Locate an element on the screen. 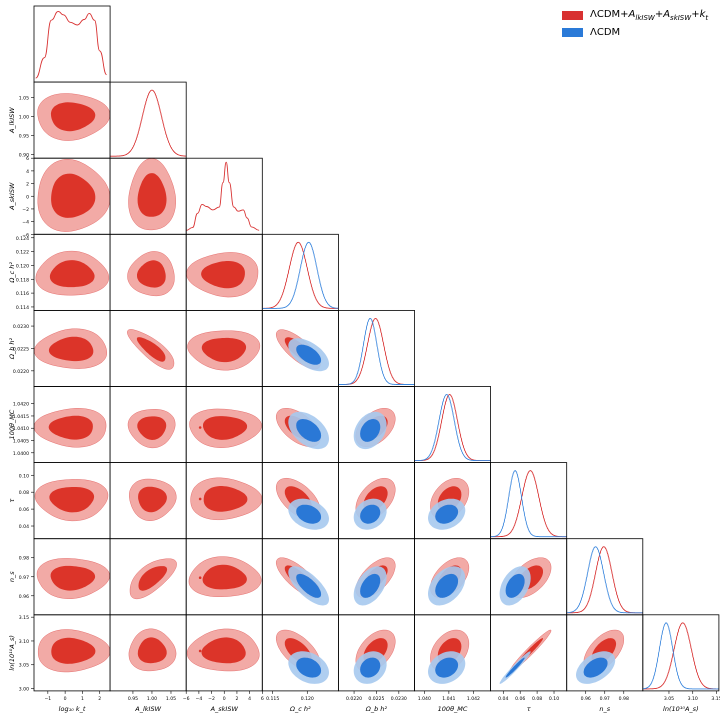  left-axis-label: A_lkISW is located at coordinates (12, 120).